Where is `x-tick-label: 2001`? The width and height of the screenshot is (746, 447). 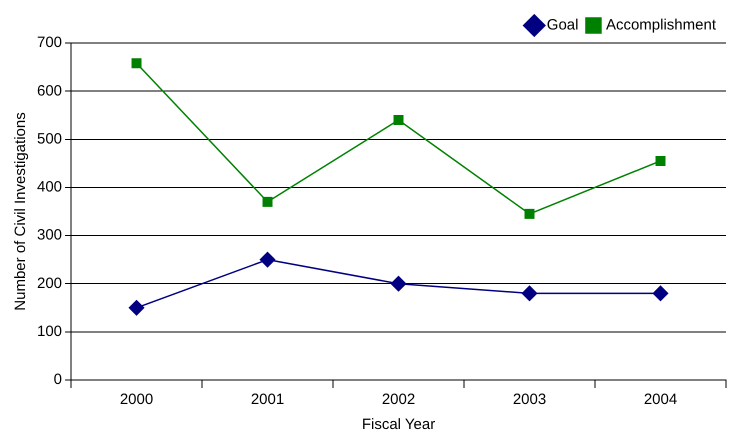 x-tick-label: 2001 is located at coordinates (267, 399).